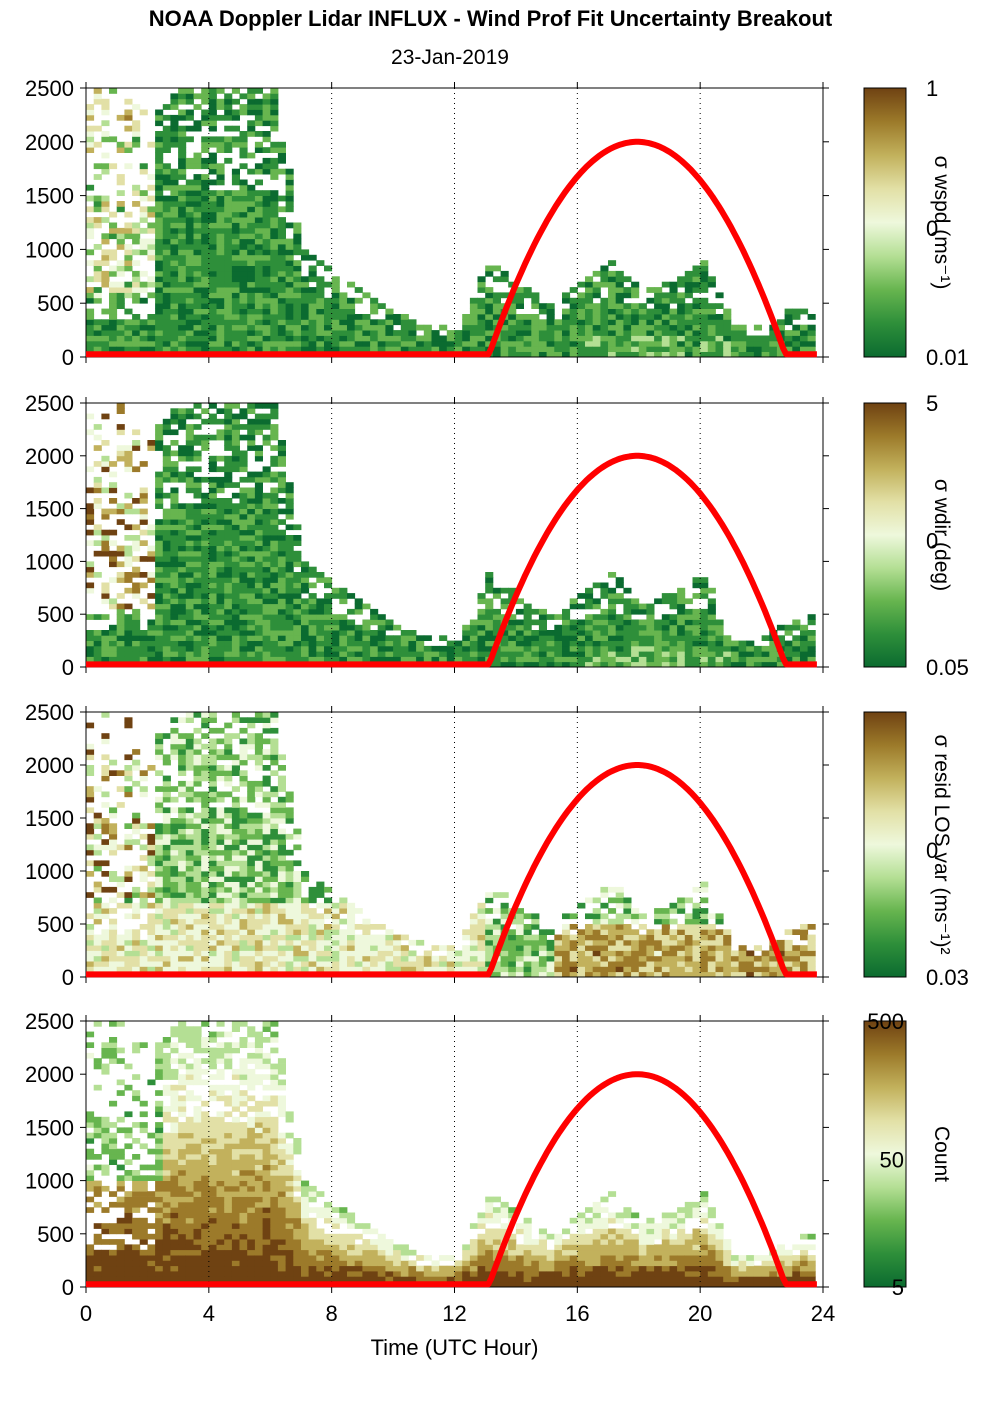 The height and width of the screenshot is (1412, 981). What do you see at coordinates (451, 845) in the screenshot?
I see `heatmap-cells` at bounding box center [451, 845].